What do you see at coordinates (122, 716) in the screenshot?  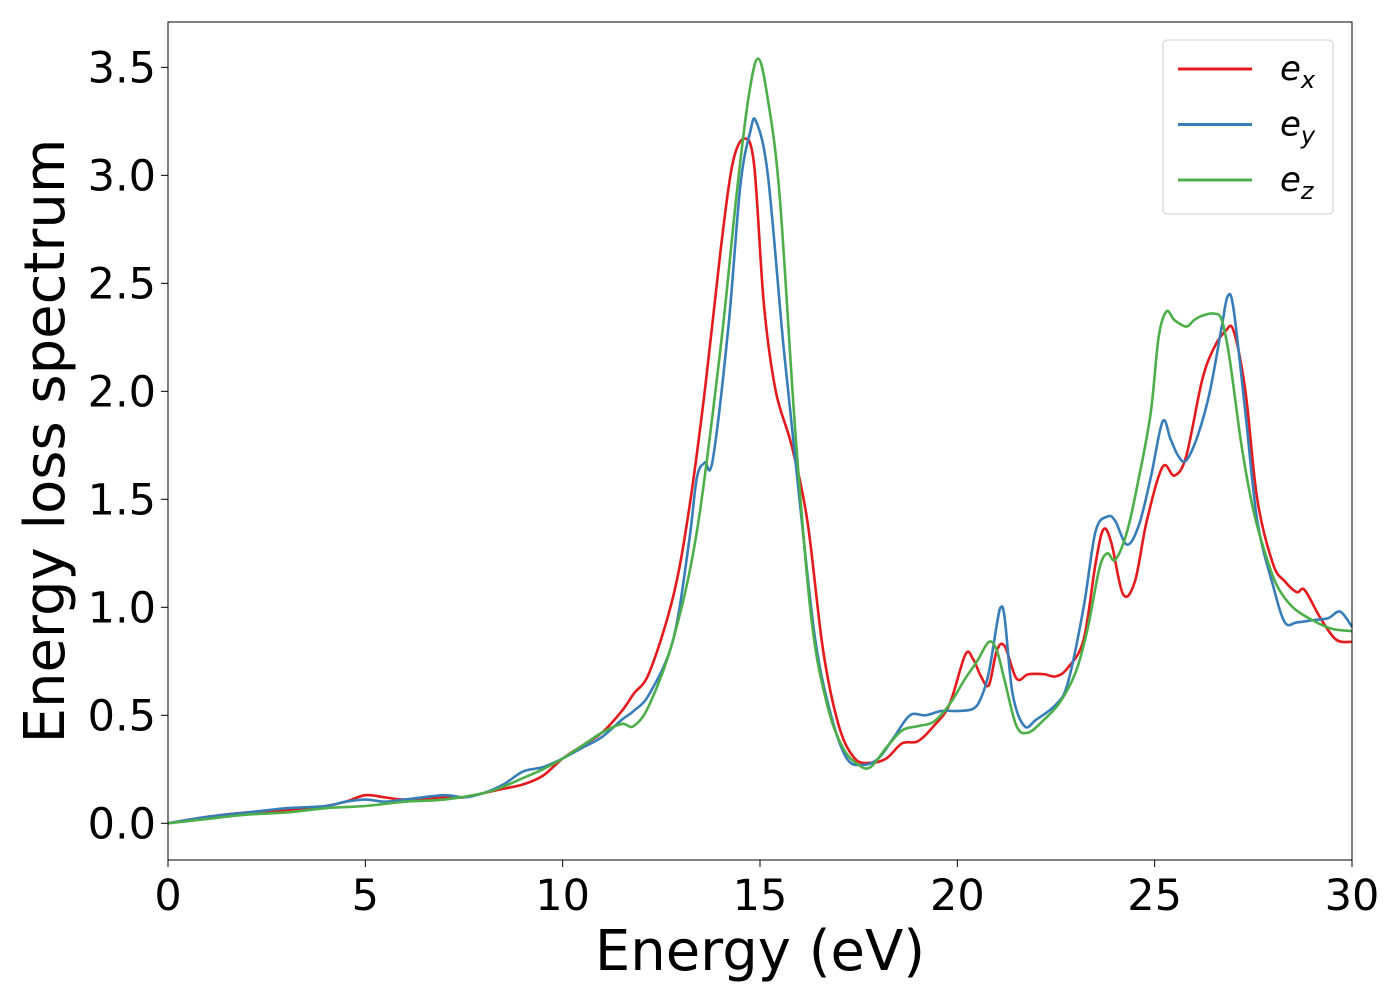 I see `y-tick-label: 0.5` at bounding box center [122, 716].